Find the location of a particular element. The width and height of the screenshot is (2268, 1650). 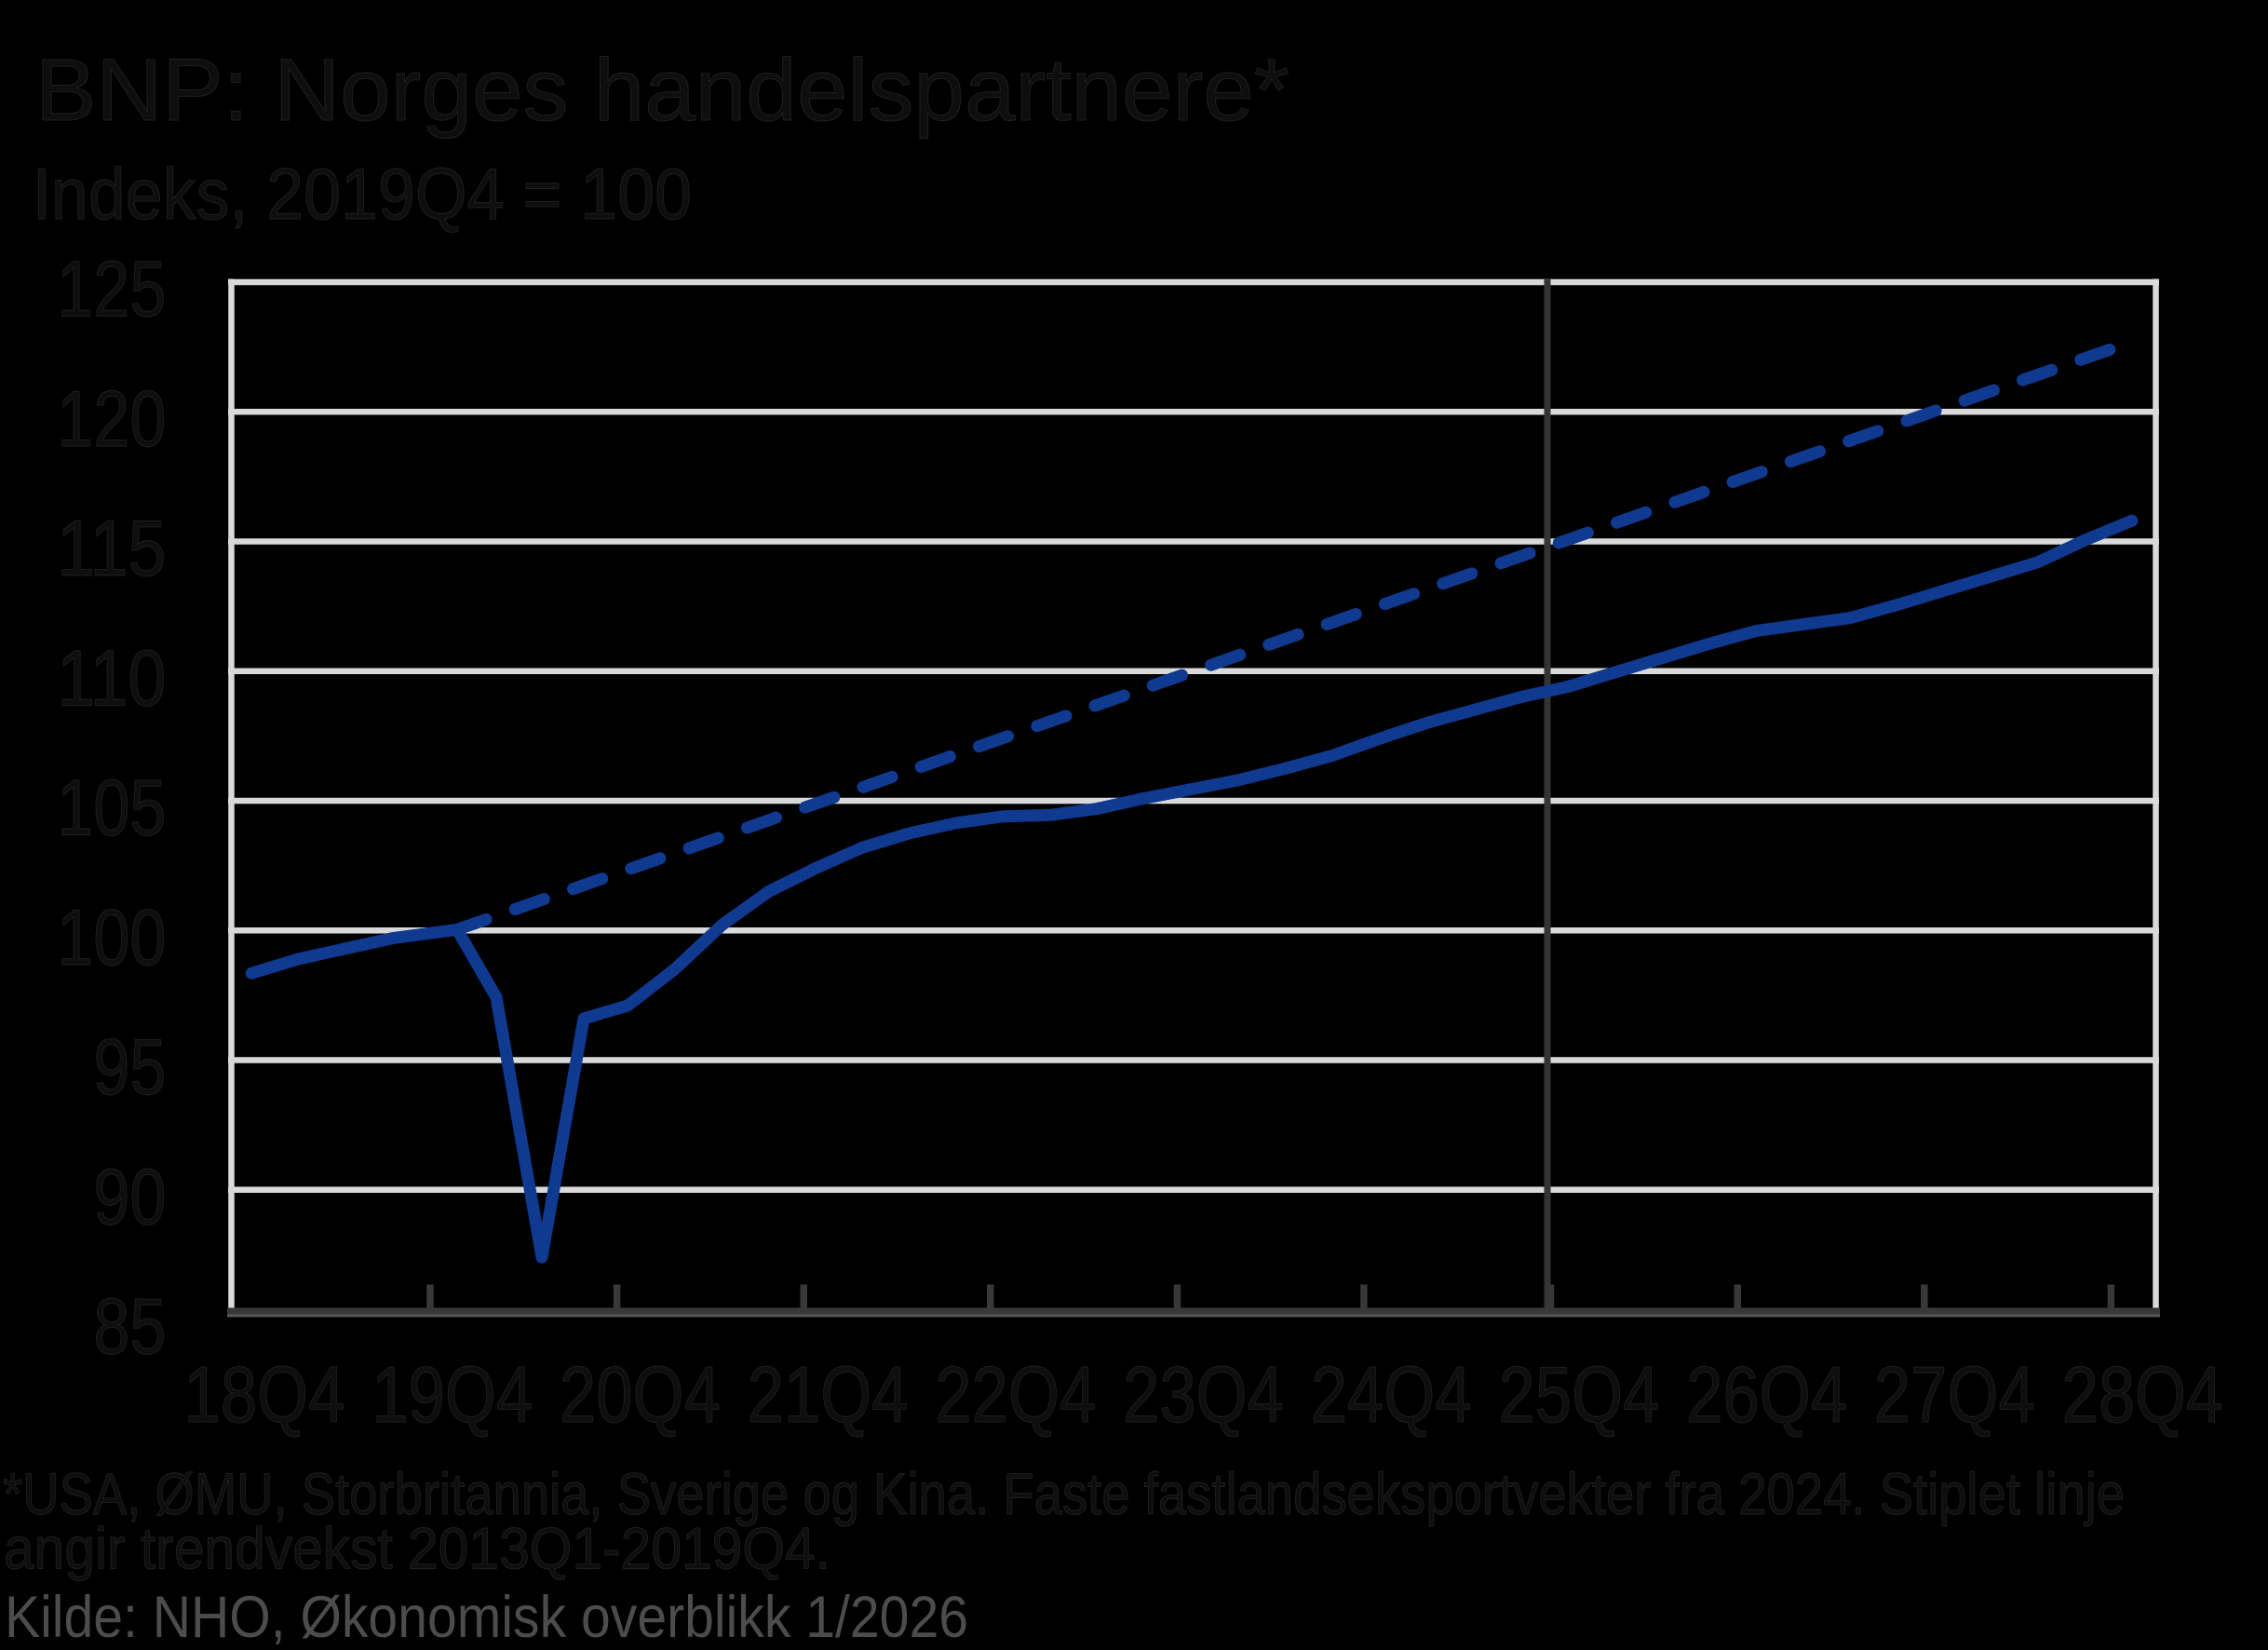

svg-text: 120 is located at coordinates (111, 420).